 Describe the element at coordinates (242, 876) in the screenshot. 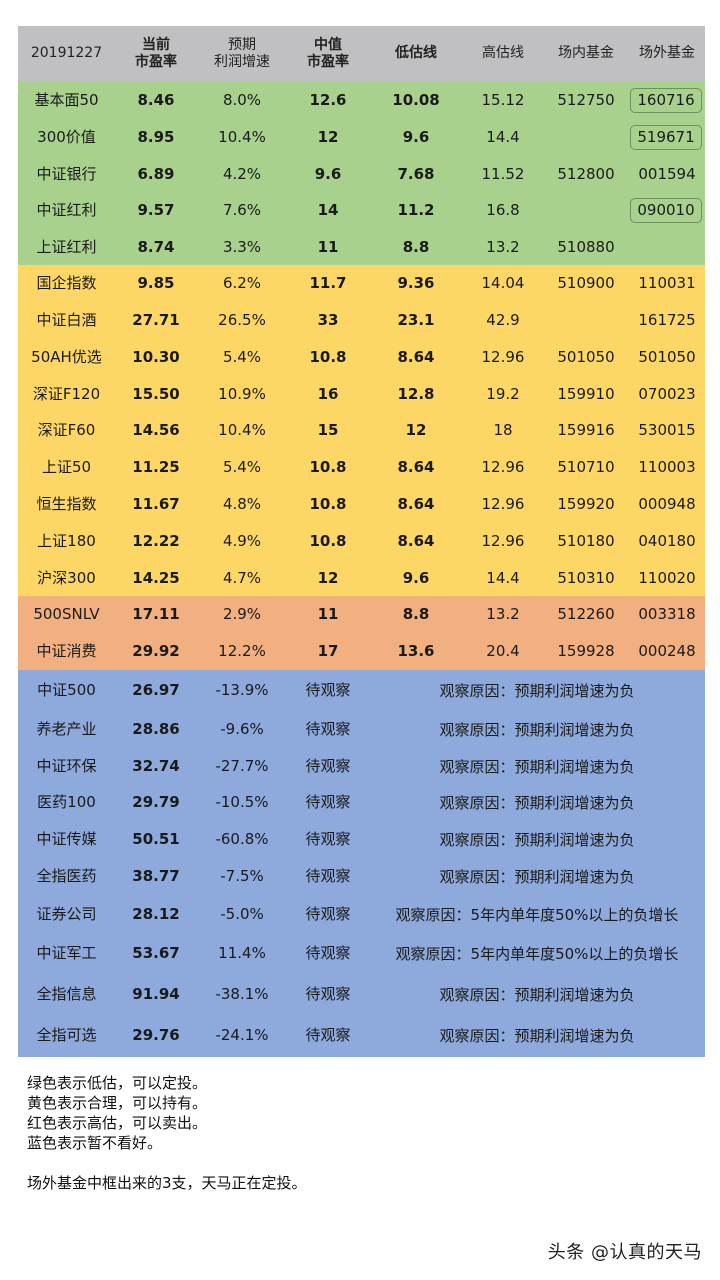

I see `expected-growth: -7.5%` at that location.